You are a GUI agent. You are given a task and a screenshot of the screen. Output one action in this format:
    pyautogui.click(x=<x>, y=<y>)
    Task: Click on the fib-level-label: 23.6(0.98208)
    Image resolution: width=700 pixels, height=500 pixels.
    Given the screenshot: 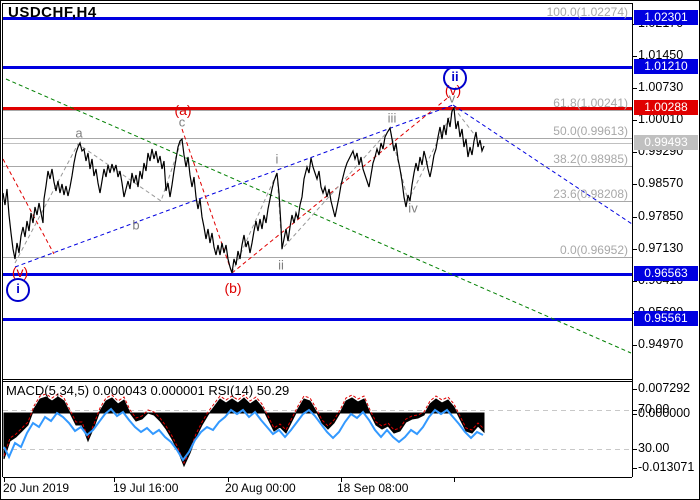 What is the action you would take?
    pyautogui.click(x=590, y=193)
    